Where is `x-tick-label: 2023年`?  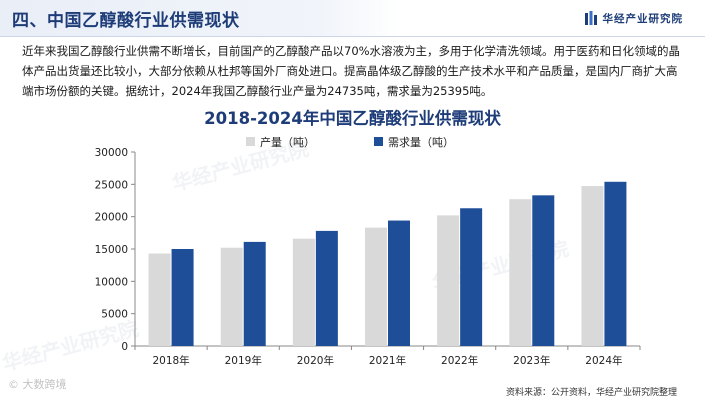 x-tick-label: 2023年 is located at coordinates (531, 360).